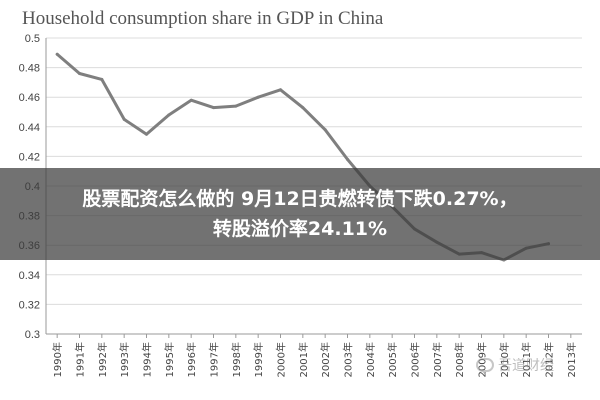 The height and width of the screenshot is (400, 600). What do you see at coordinates (236, 359) in the screenshot?
I see `x-tick-label: 1998年` at bounding box center [236, 359].